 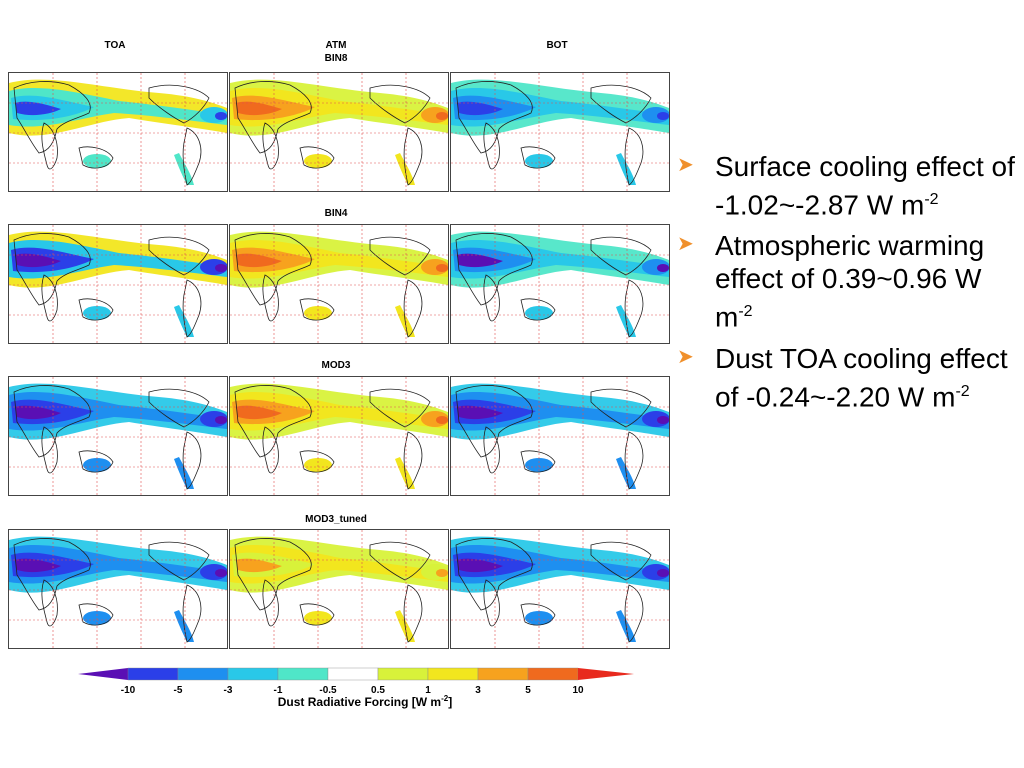 I want to click on col-header-toa: TOA, so click(x=115, y=45).